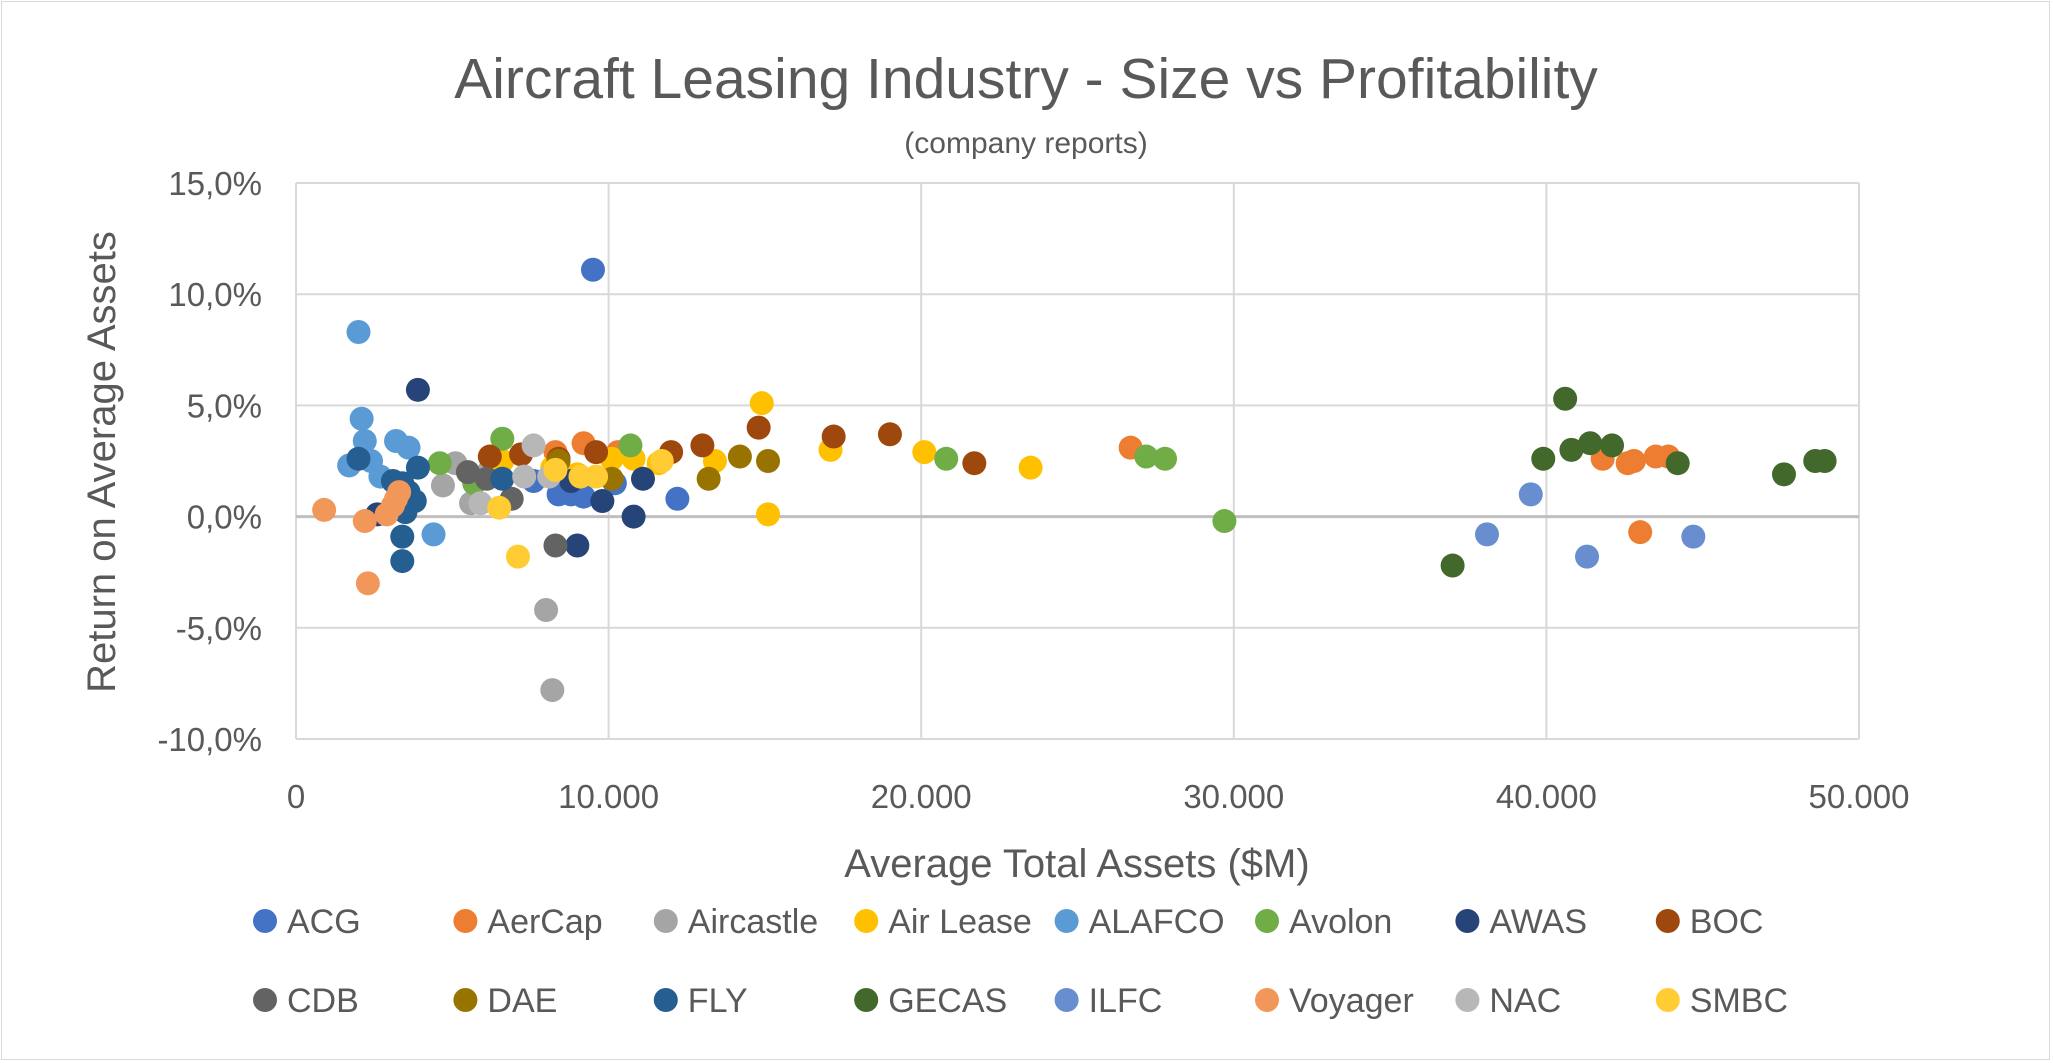  What do you see at coordinates (215, 294) in the screenshot?
I see `y-tick-label: 10,0%` at bounding box center [215, 294].